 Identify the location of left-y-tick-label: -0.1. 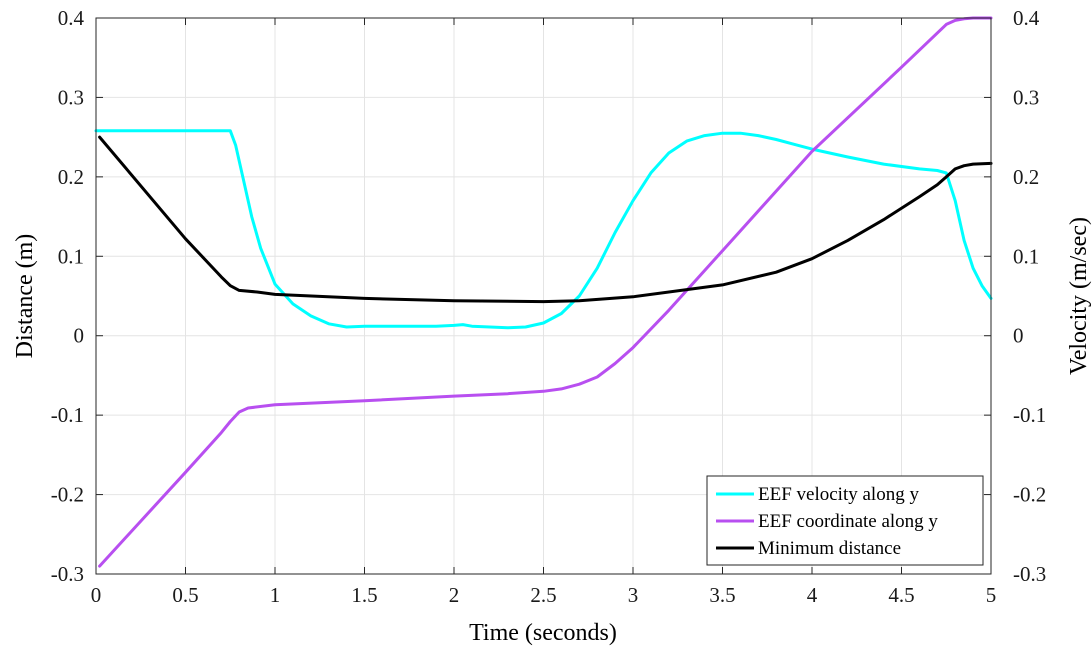
(67, 415).